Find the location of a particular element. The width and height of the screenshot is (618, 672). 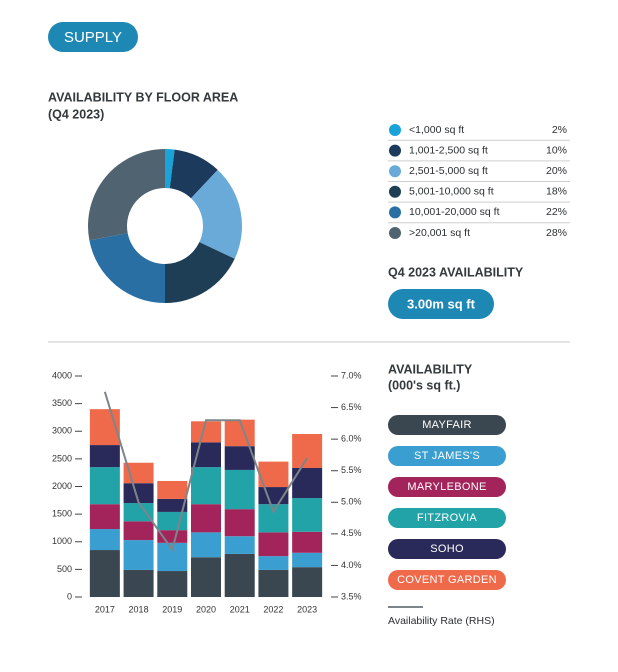

badge is located at coordinates (93, 37).